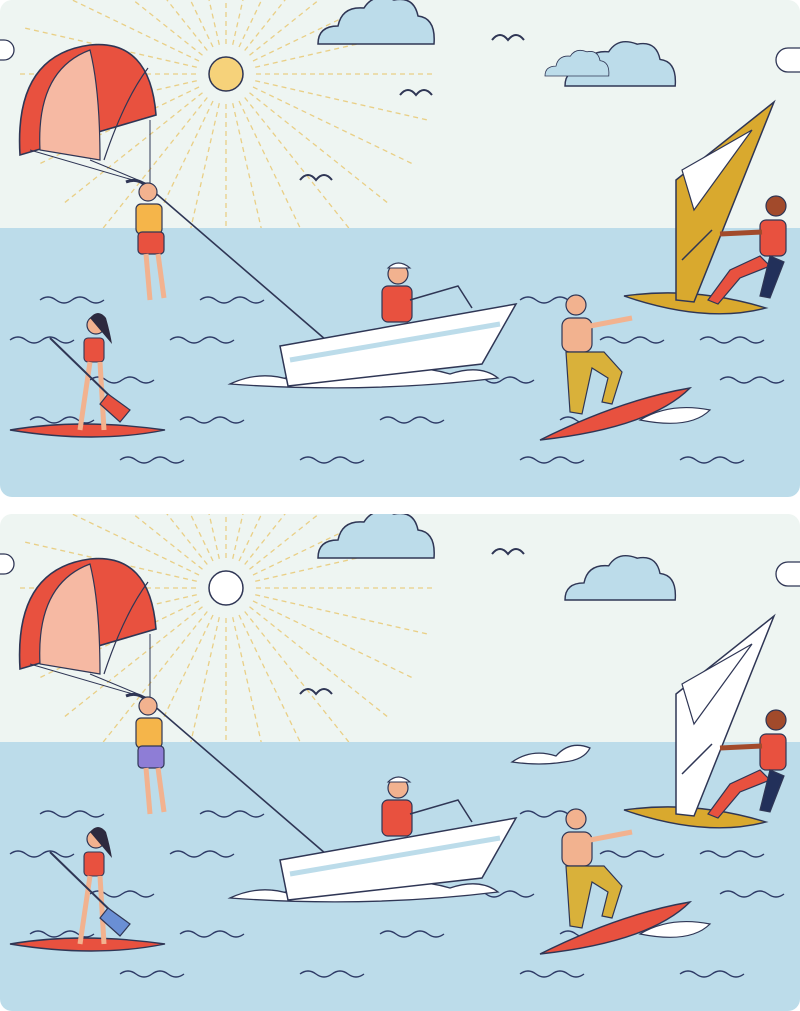  I want to click on wave-splash, so click(550, 754).